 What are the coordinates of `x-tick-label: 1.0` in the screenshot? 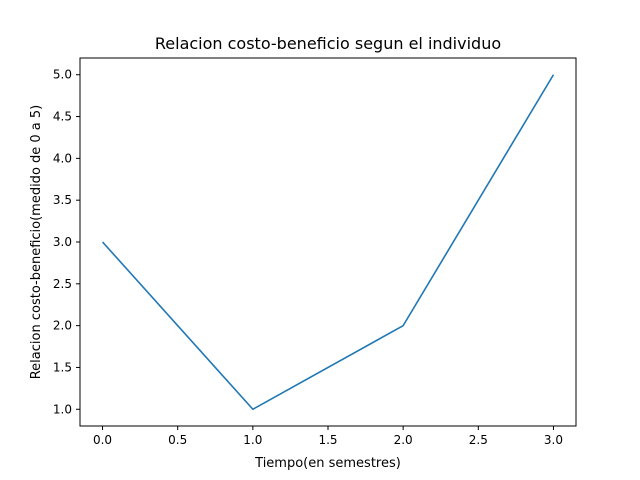 It's located at (252, 440).